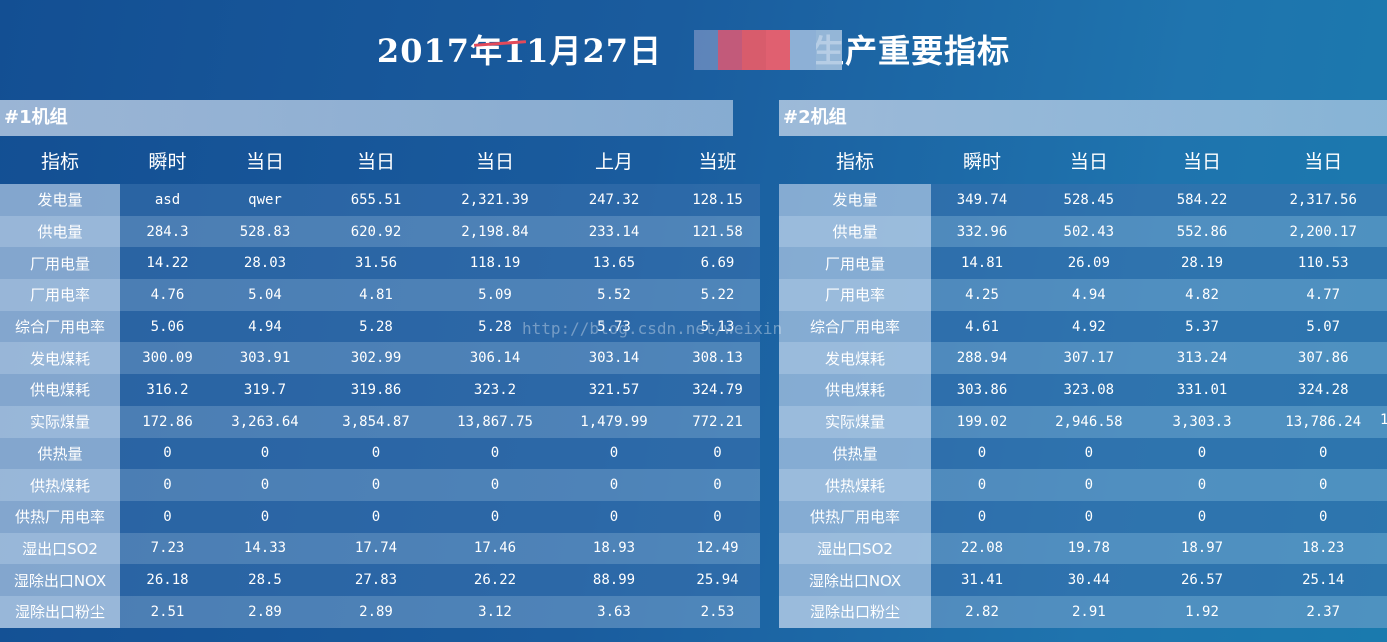  I want to click on metric-value: 88.99, so click(614, 580).